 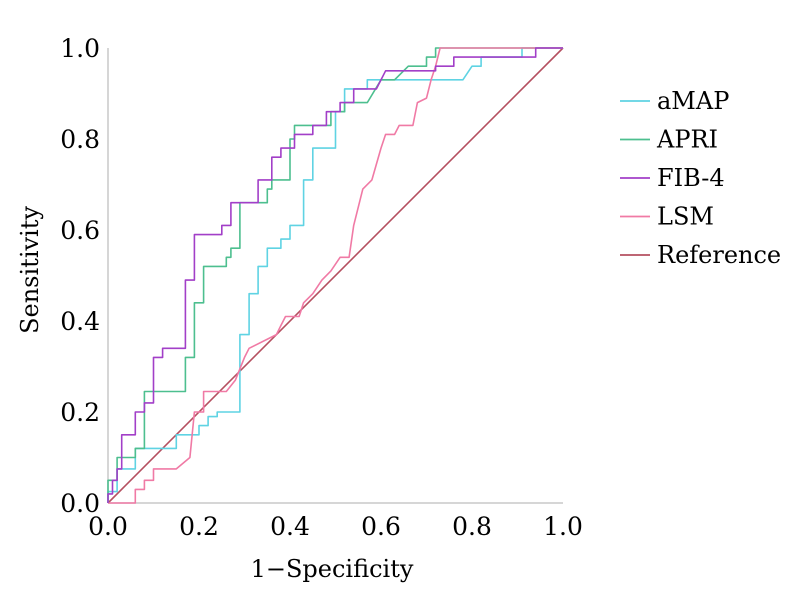 I want to click on x-tick-label: 0.2, so click(x=199, y=526).